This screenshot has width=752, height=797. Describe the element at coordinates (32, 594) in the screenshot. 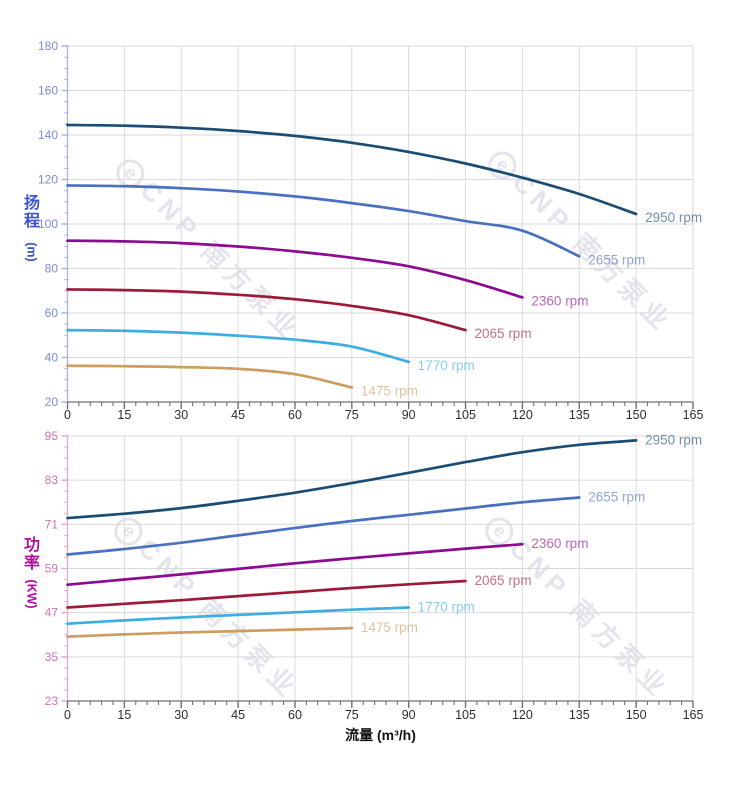

I see `power-axis-unit: (KW)` at that location.